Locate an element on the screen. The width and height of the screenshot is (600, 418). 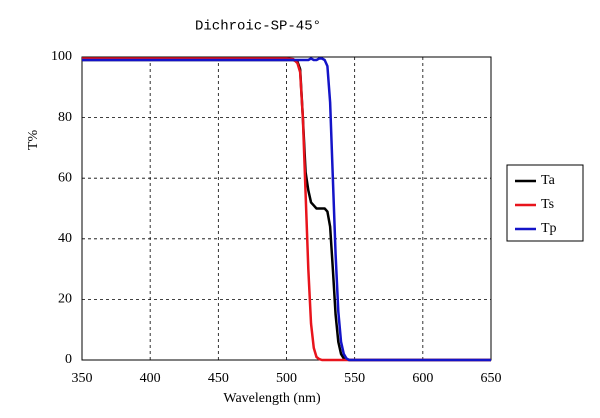
x-tick-label: 600 is located at coordinates (422, 378).